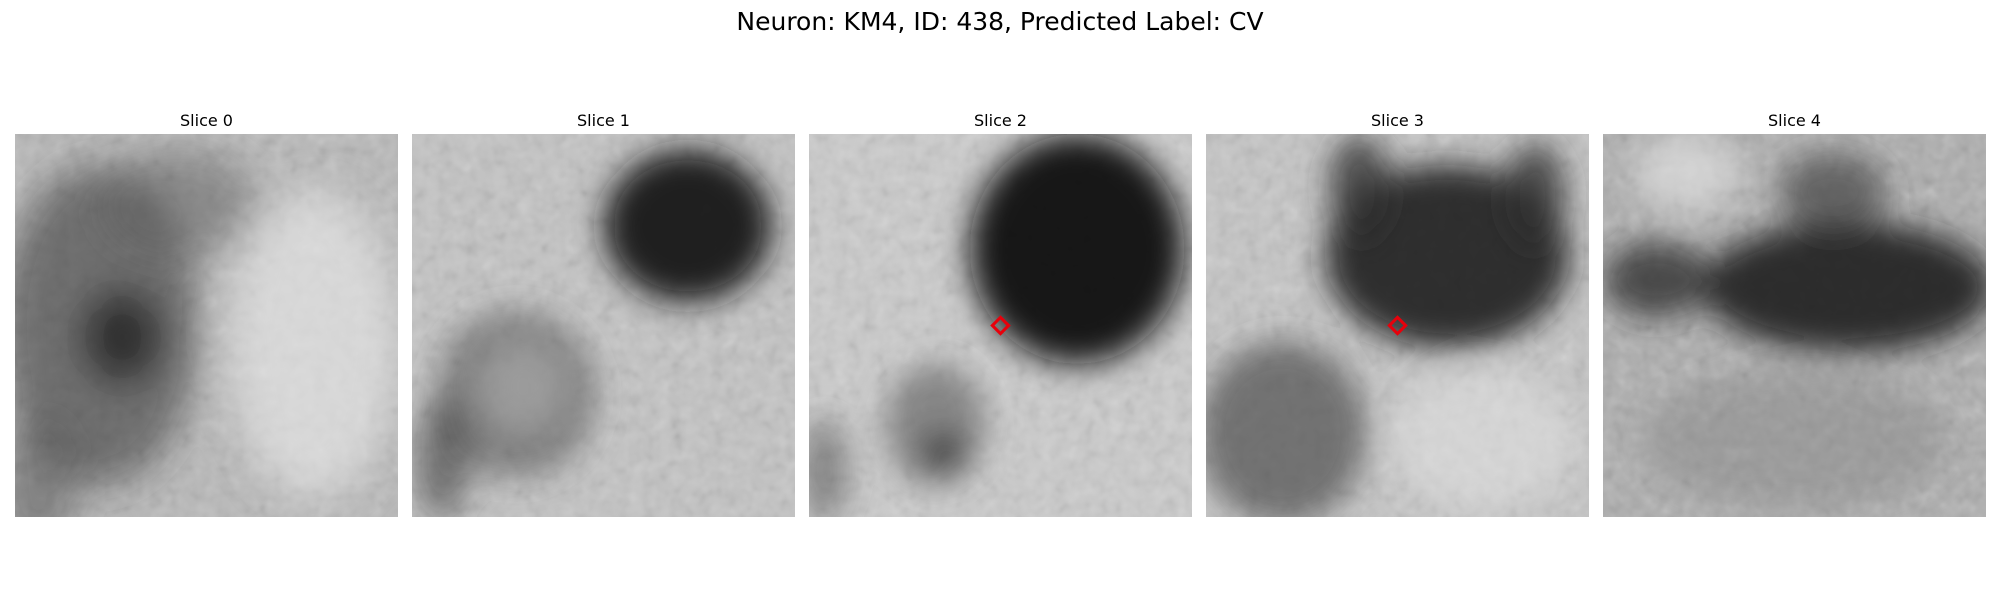 The height and width of the screenshot is (600, 2000). Describe the element at coordinates (603, 120) in the screenshot. I see `panel-title: Slice 1` at that location.